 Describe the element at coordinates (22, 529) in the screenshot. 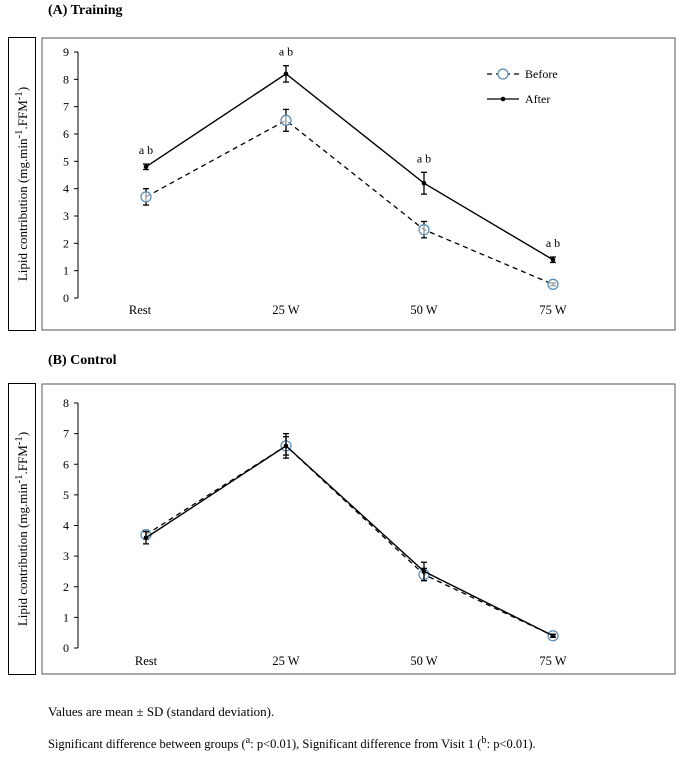

I see `panel-b-ylabel-box: Lipid contribution (mg.min-1.FFM-1)` at that location.